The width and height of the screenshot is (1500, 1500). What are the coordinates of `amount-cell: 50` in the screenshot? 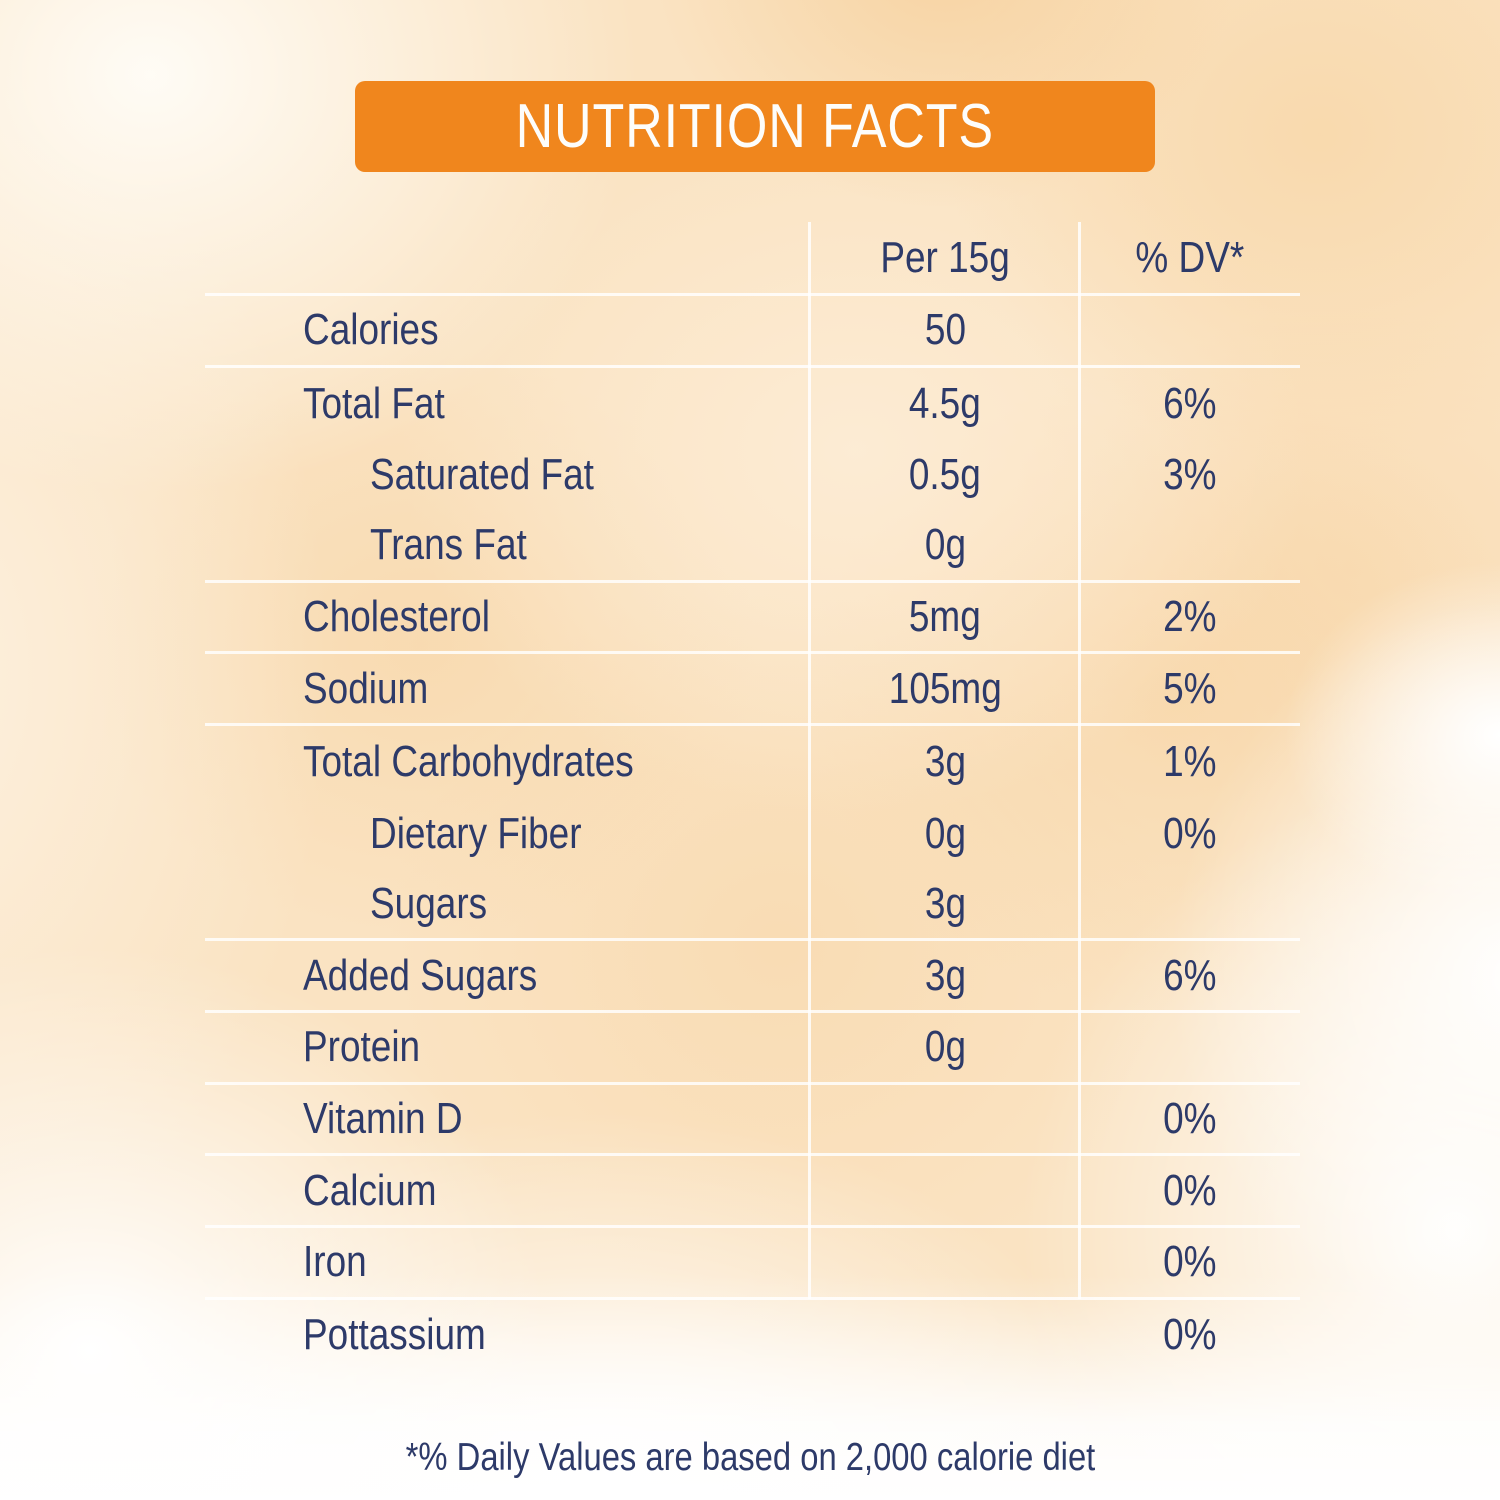 It's located at (945, 330).